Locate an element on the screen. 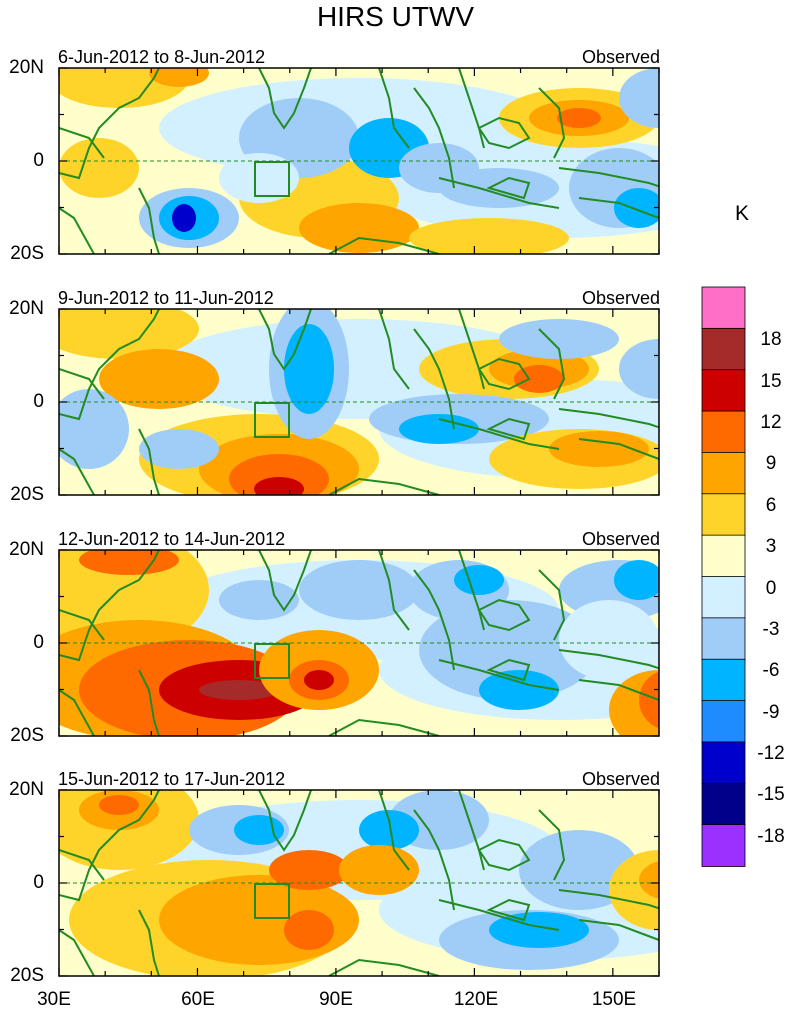  figure-title: HIRS UTWV is located at coordinates (395, 16).